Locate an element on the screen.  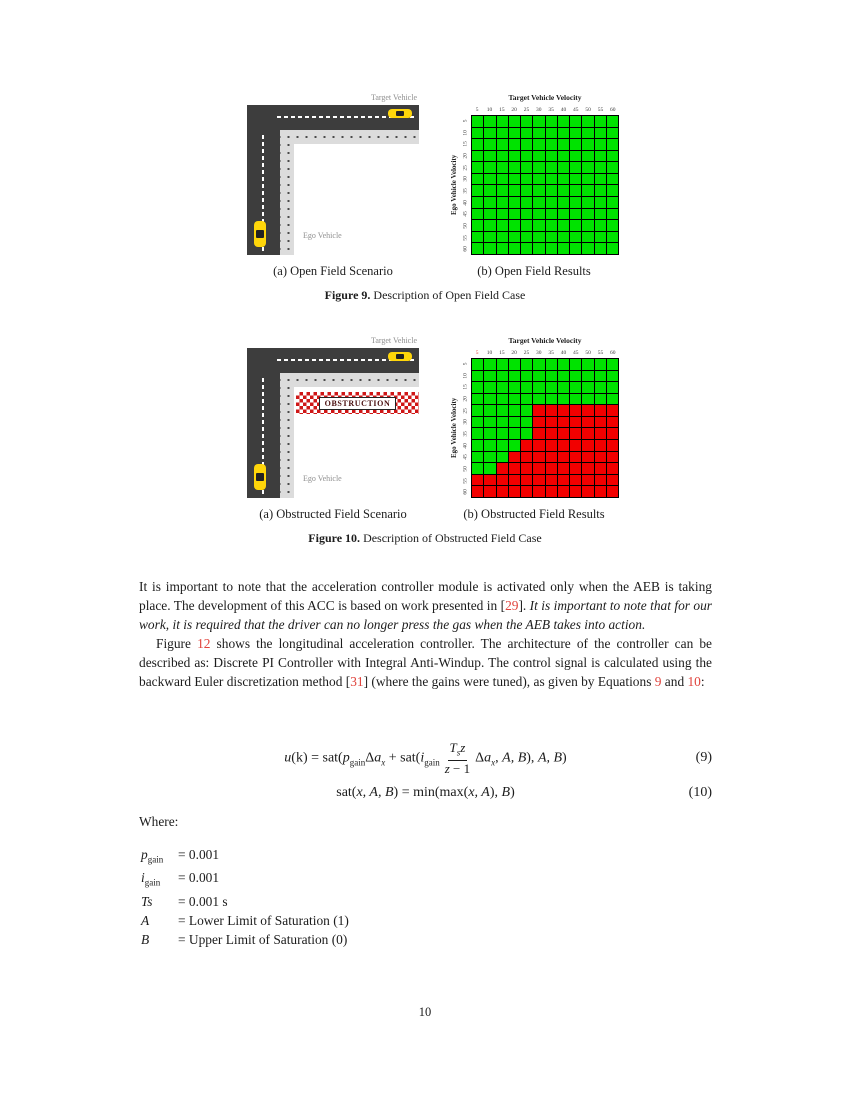
reference-link: 10 is located at coordinates (694, 681).